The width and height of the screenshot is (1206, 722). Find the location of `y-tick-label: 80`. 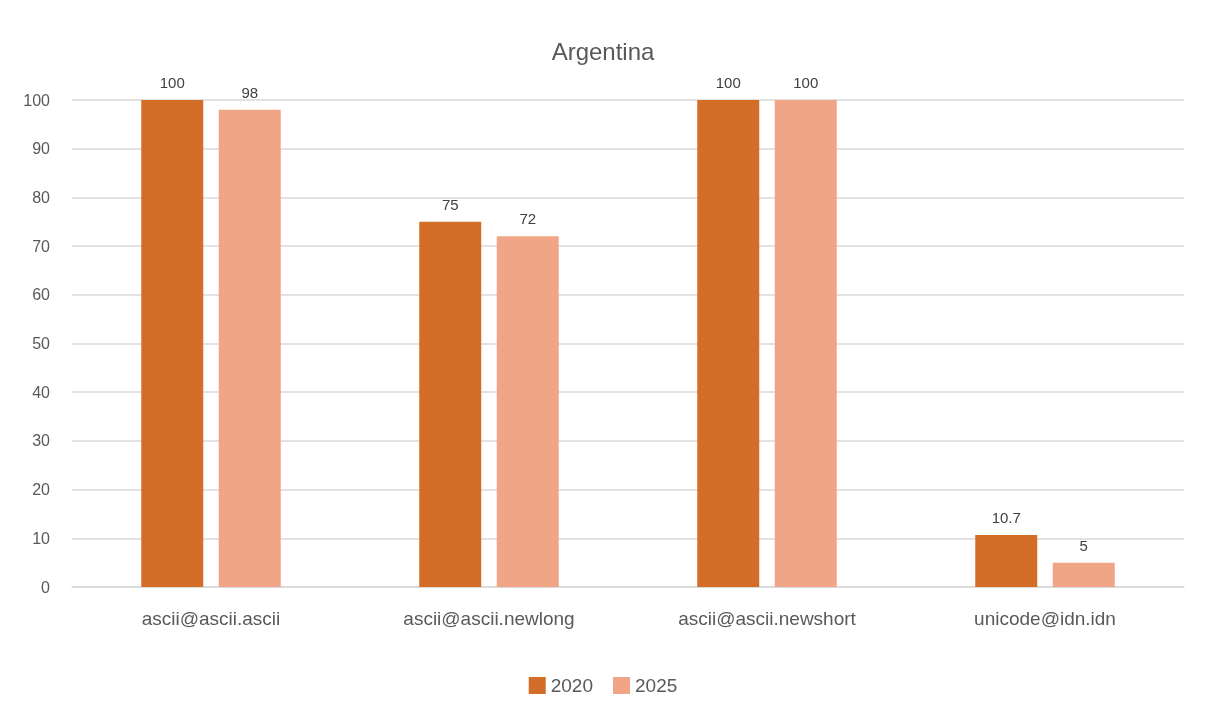

y-tick-label: 80 is located at coordinates (41, 197).